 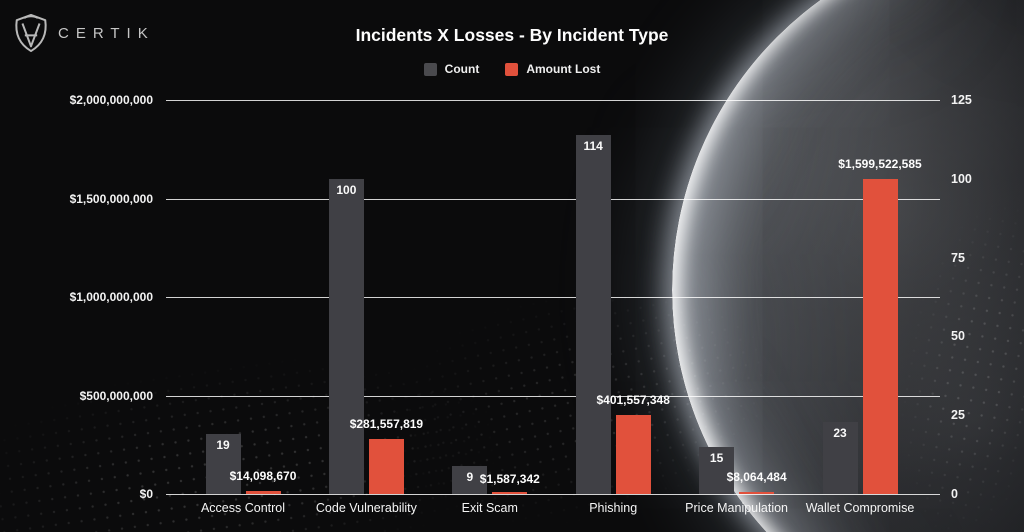 I want to click on left-axis-tick: $1,000,000,000, so click(x=111, y=297).